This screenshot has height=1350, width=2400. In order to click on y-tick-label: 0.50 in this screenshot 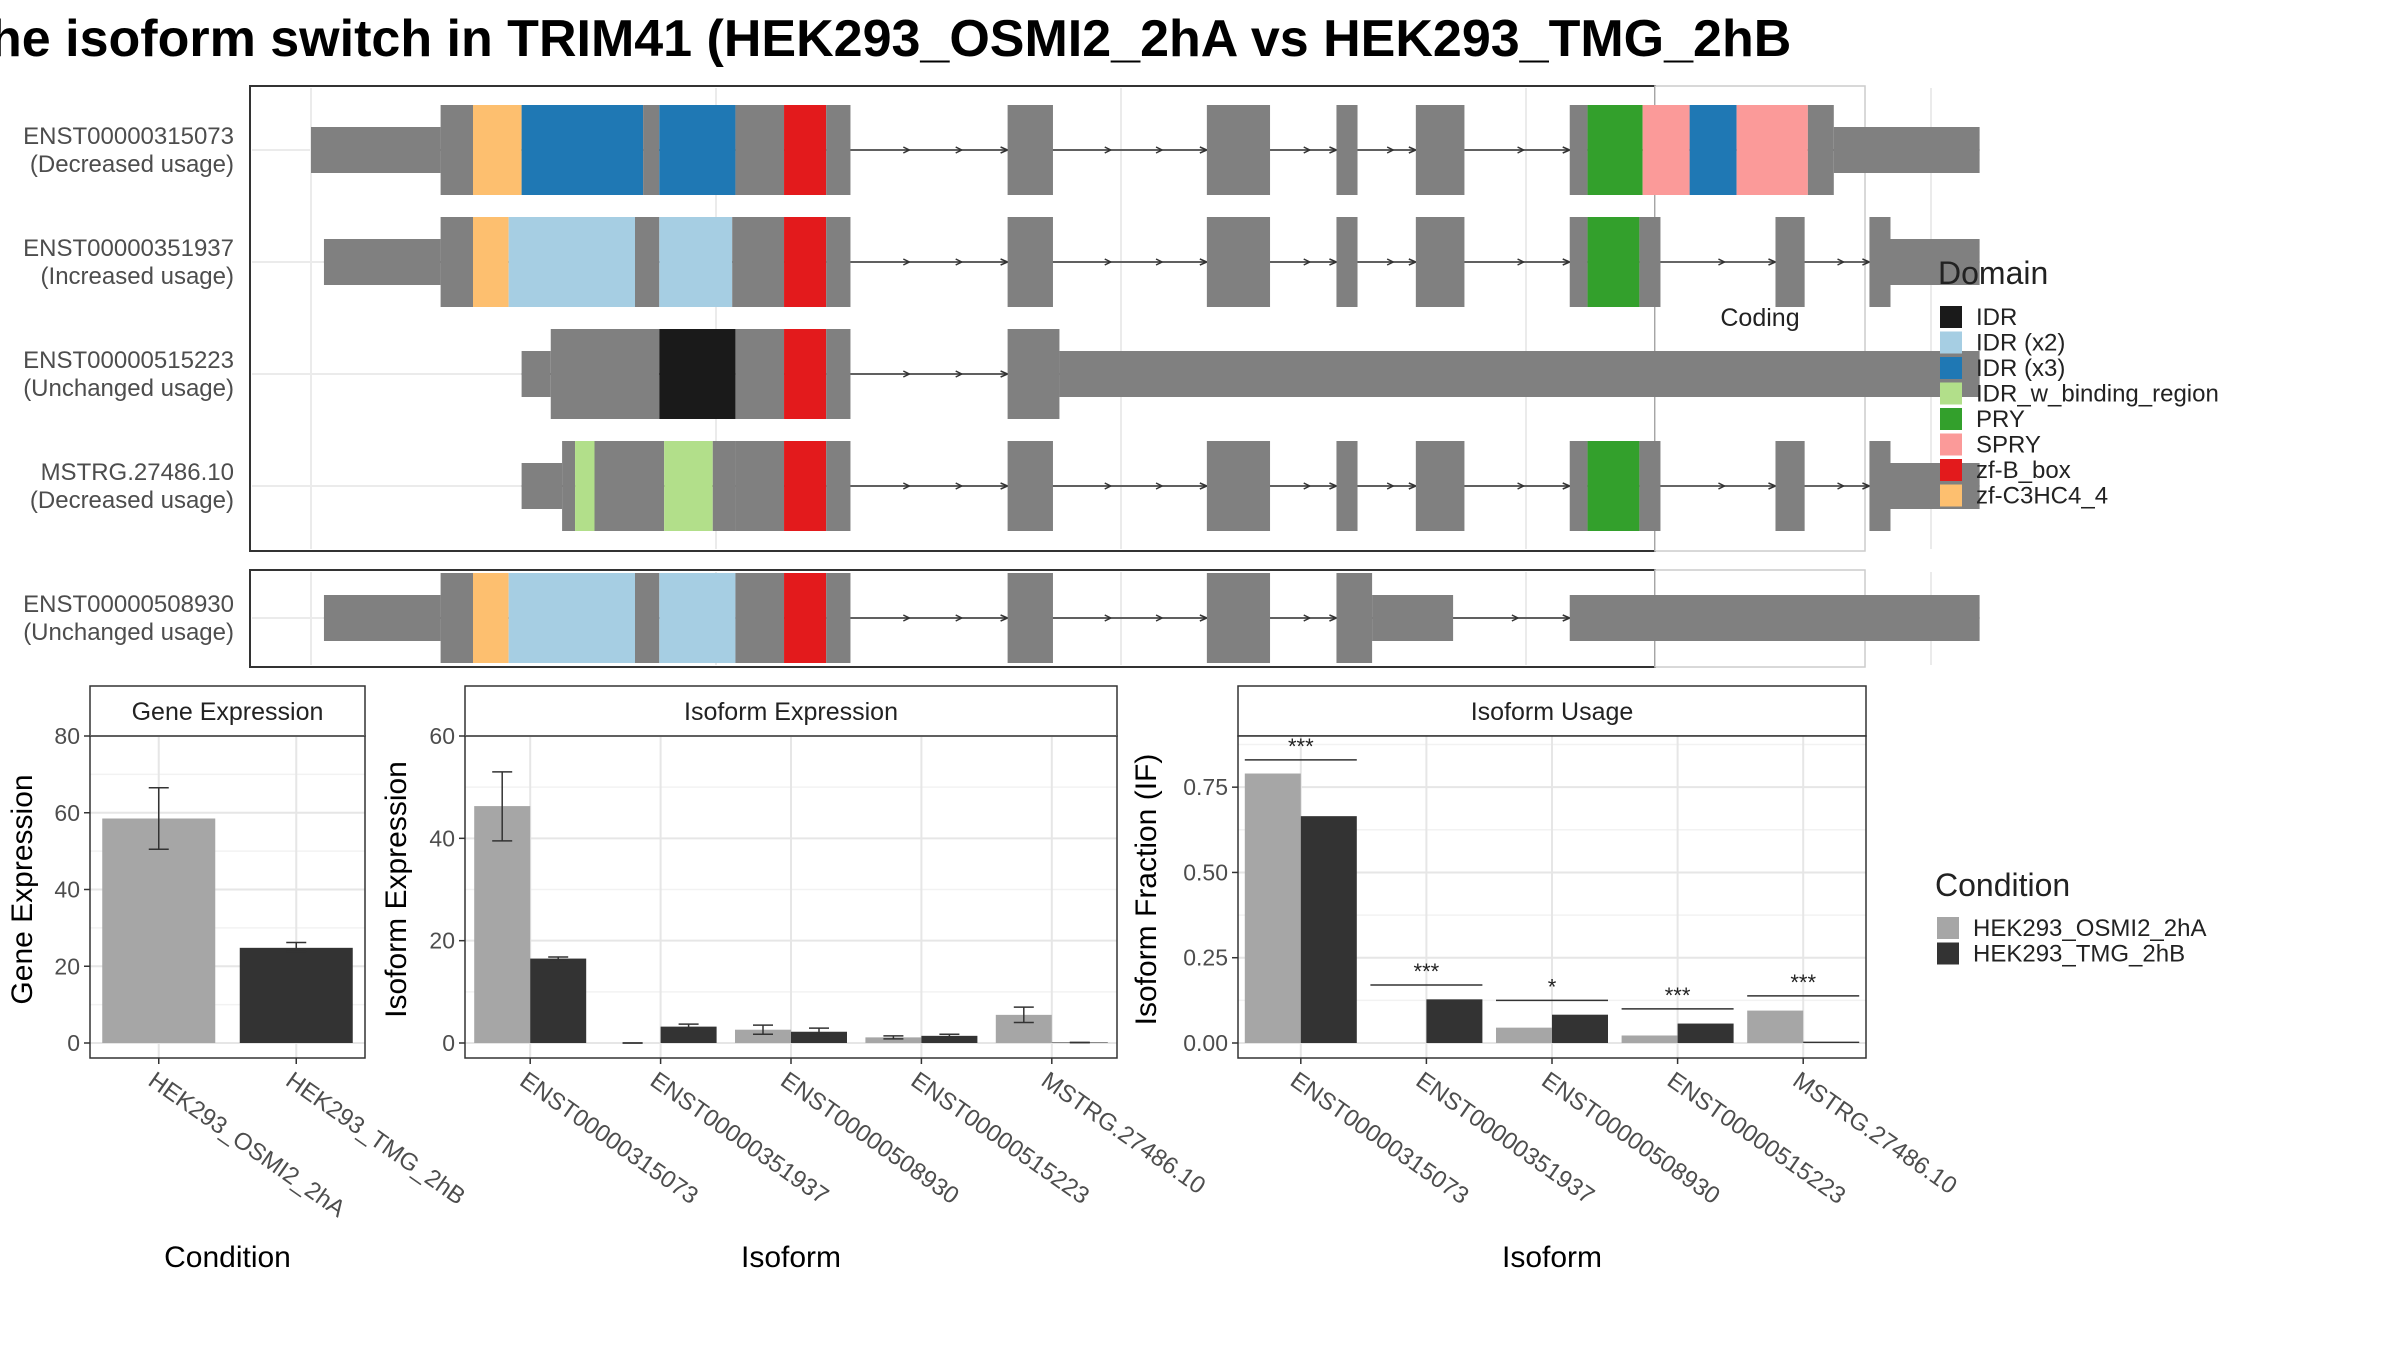, I will do `click(1205, 872)`.